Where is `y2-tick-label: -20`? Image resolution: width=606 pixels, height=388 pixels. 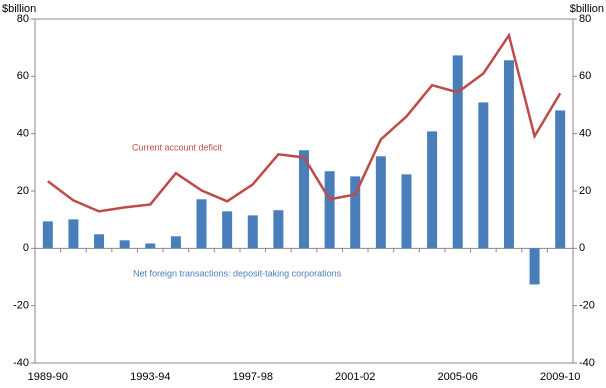 y2-tick-label: -20 is located at coordinates (587, 306).